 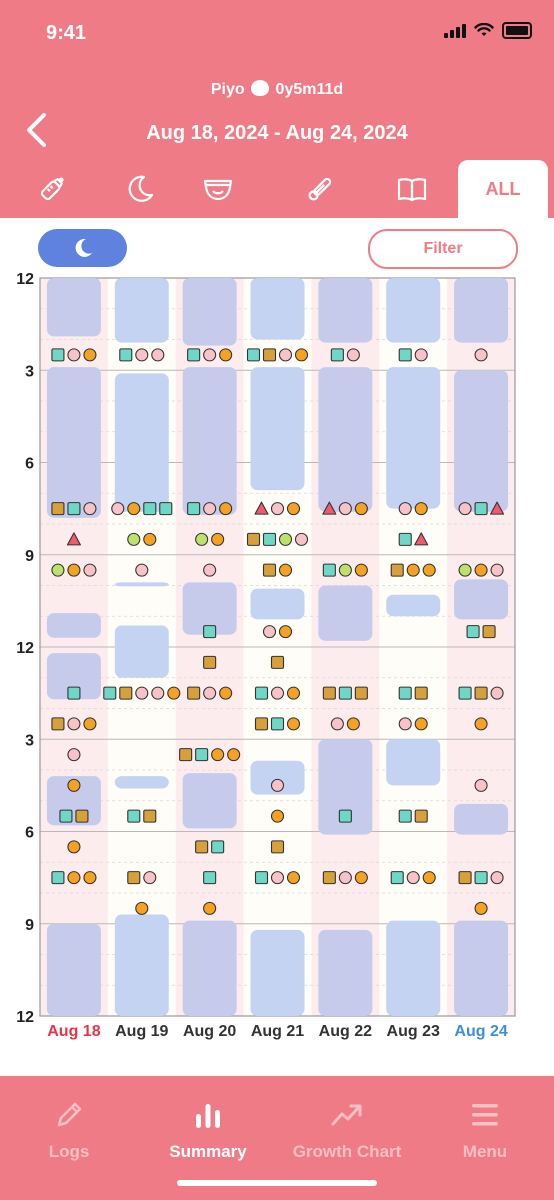 I want to click on back-icon, so click(x=36, y=134).